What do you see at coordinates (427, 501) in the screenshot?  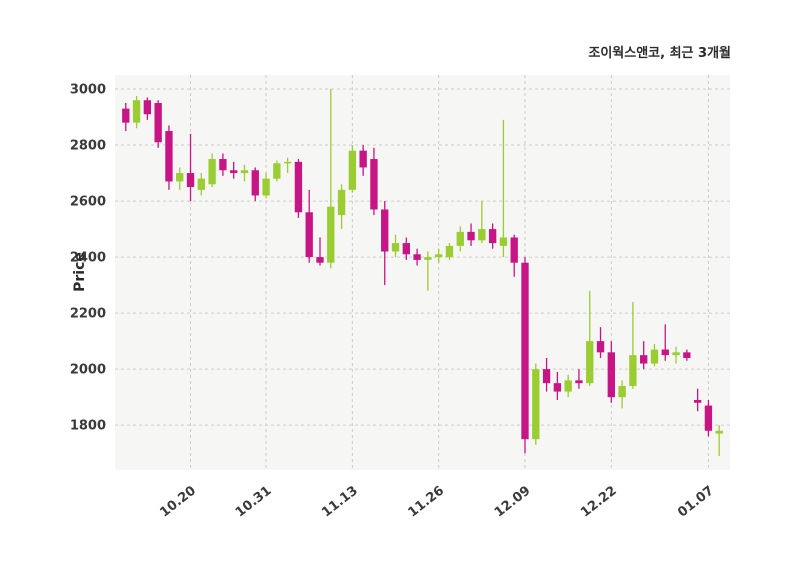 I see `x-tick-label: 11.26` at bounding box center [427, 501].